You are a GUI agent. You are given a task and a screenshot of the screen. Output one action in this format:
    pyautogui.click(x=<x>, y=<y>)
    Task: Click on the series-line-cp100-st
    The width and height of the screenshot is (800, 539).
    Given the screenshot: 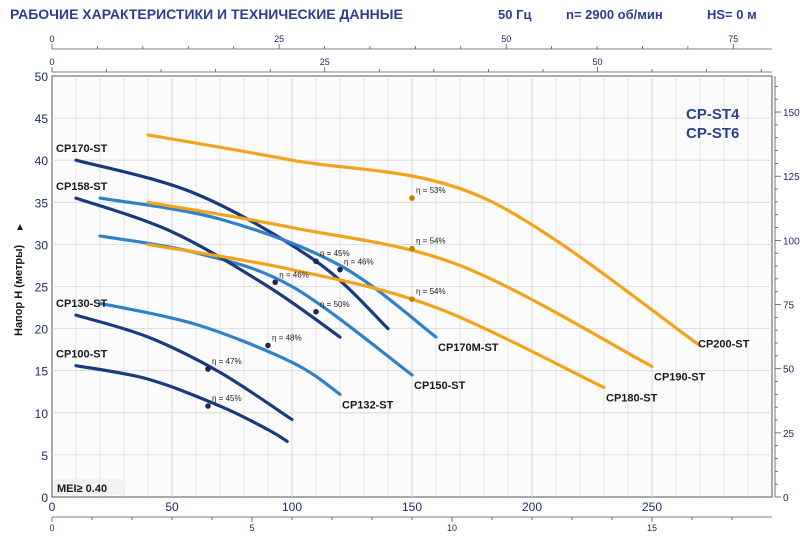 What is the action you would take?
    pyautogui.click(x=181, y=404)
    